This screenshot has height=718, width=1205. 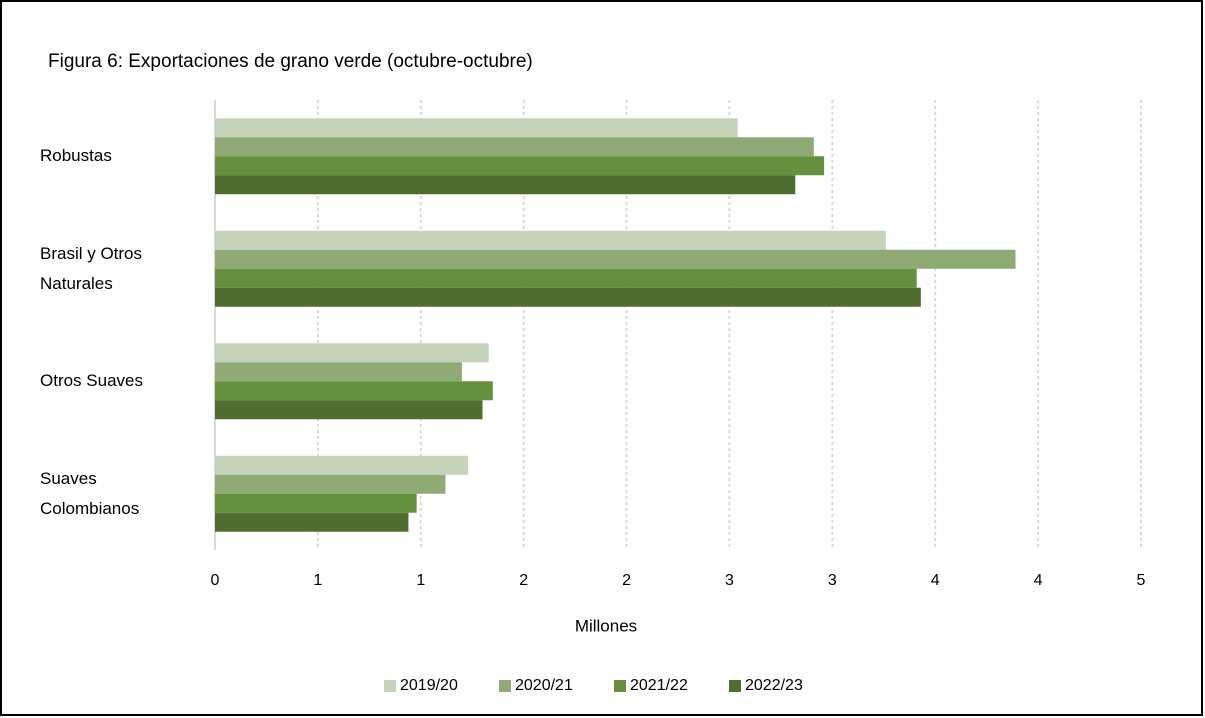 I want to click on x-tick-label: 5, so click(x=1141, y=580).